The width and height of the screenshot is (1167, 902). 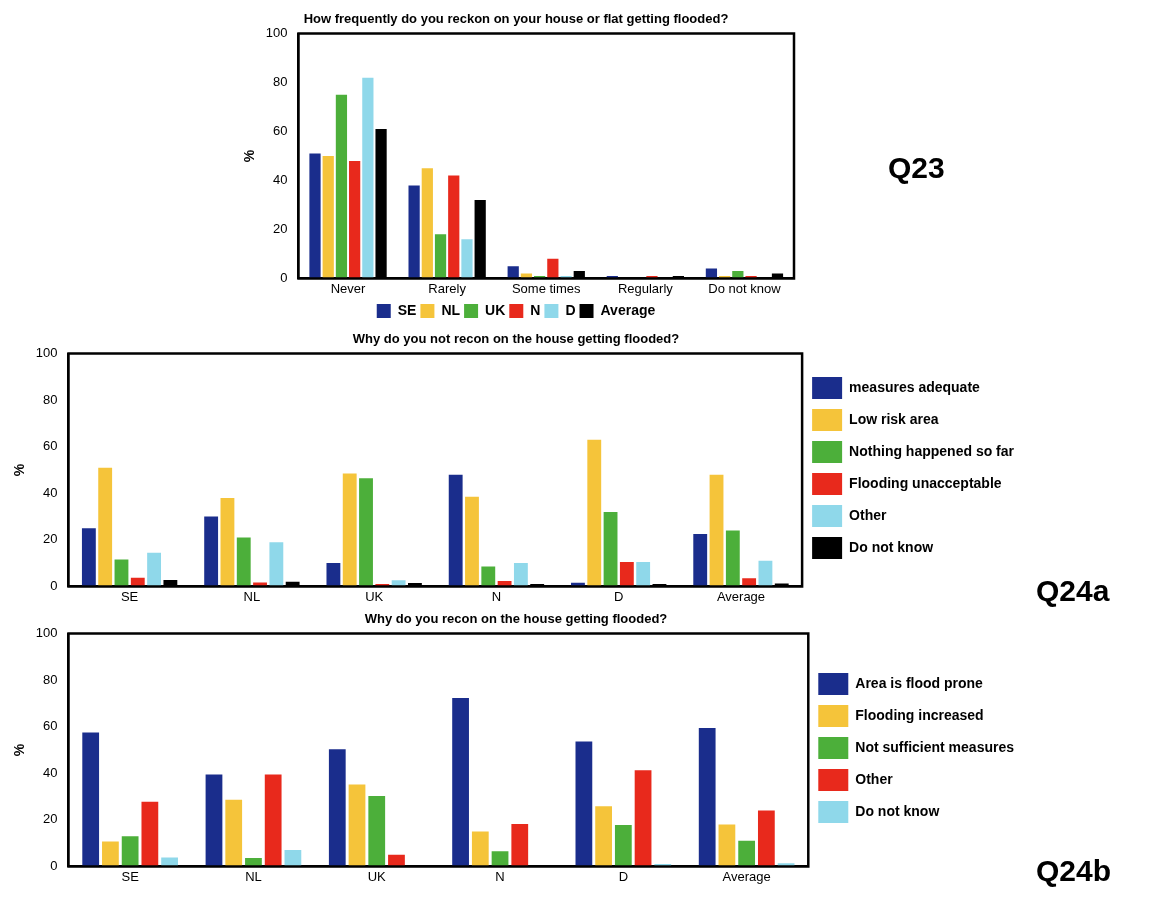 I want to click on legend-label: Not sufficient measures, so click(x=935, y=746).